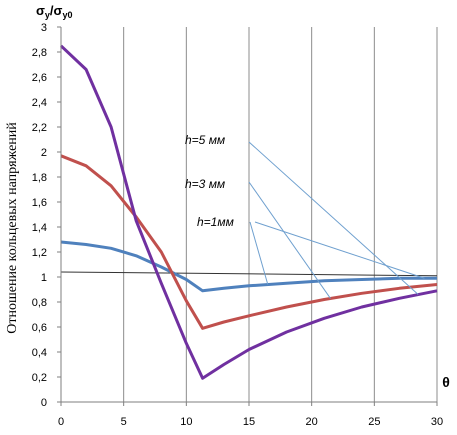 The image size is (457, 435). What do you see at coordinates (446, 382) in the screenshot?
I see `x-axis-title: θ` at bounding box center [446, 382].